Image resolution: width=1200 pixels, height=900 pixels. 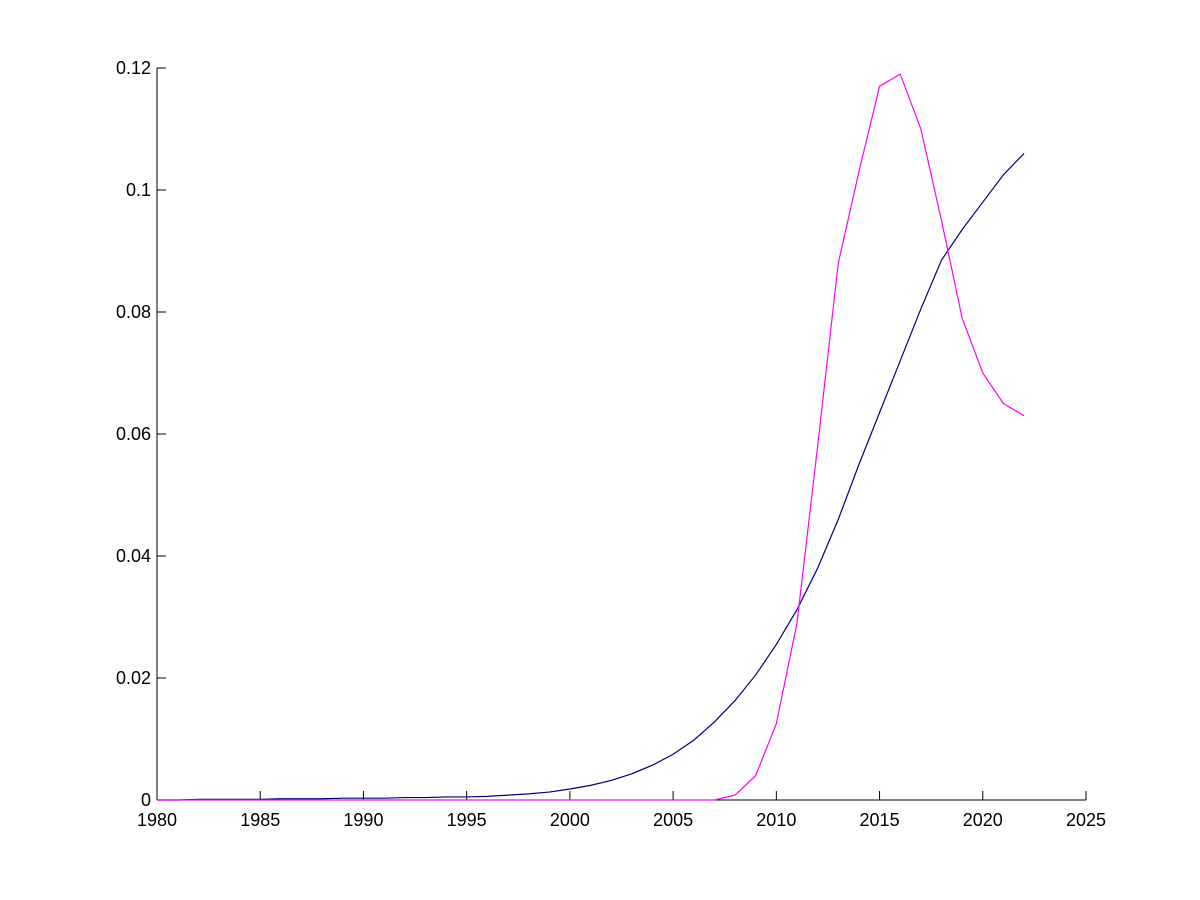 What do you see at coordinates (363, 820) in the screenshot?
I see `x-tick-label: 1990` at bounding box center [363, 820].